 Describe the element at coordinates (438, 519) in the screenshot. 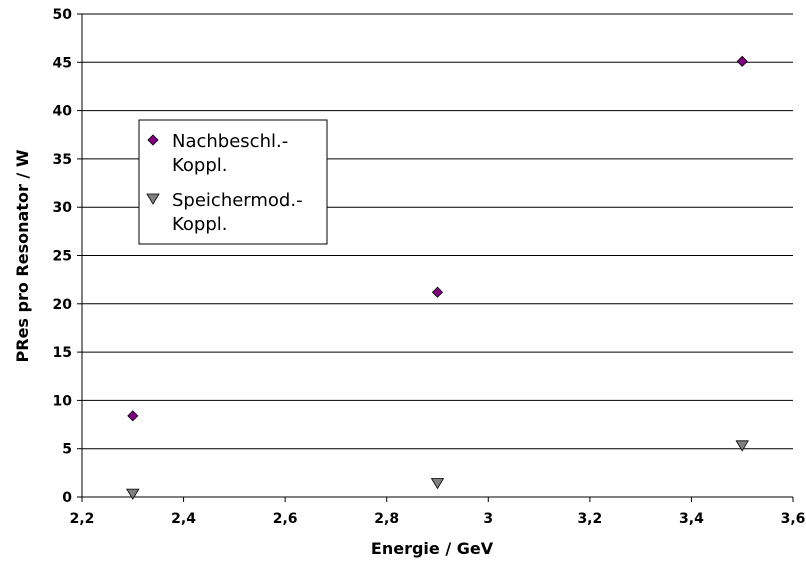

I see `x-tick-labels: 2,2 2,4 2,6 2,8 3 3,2 3,4 3,6` at that location.